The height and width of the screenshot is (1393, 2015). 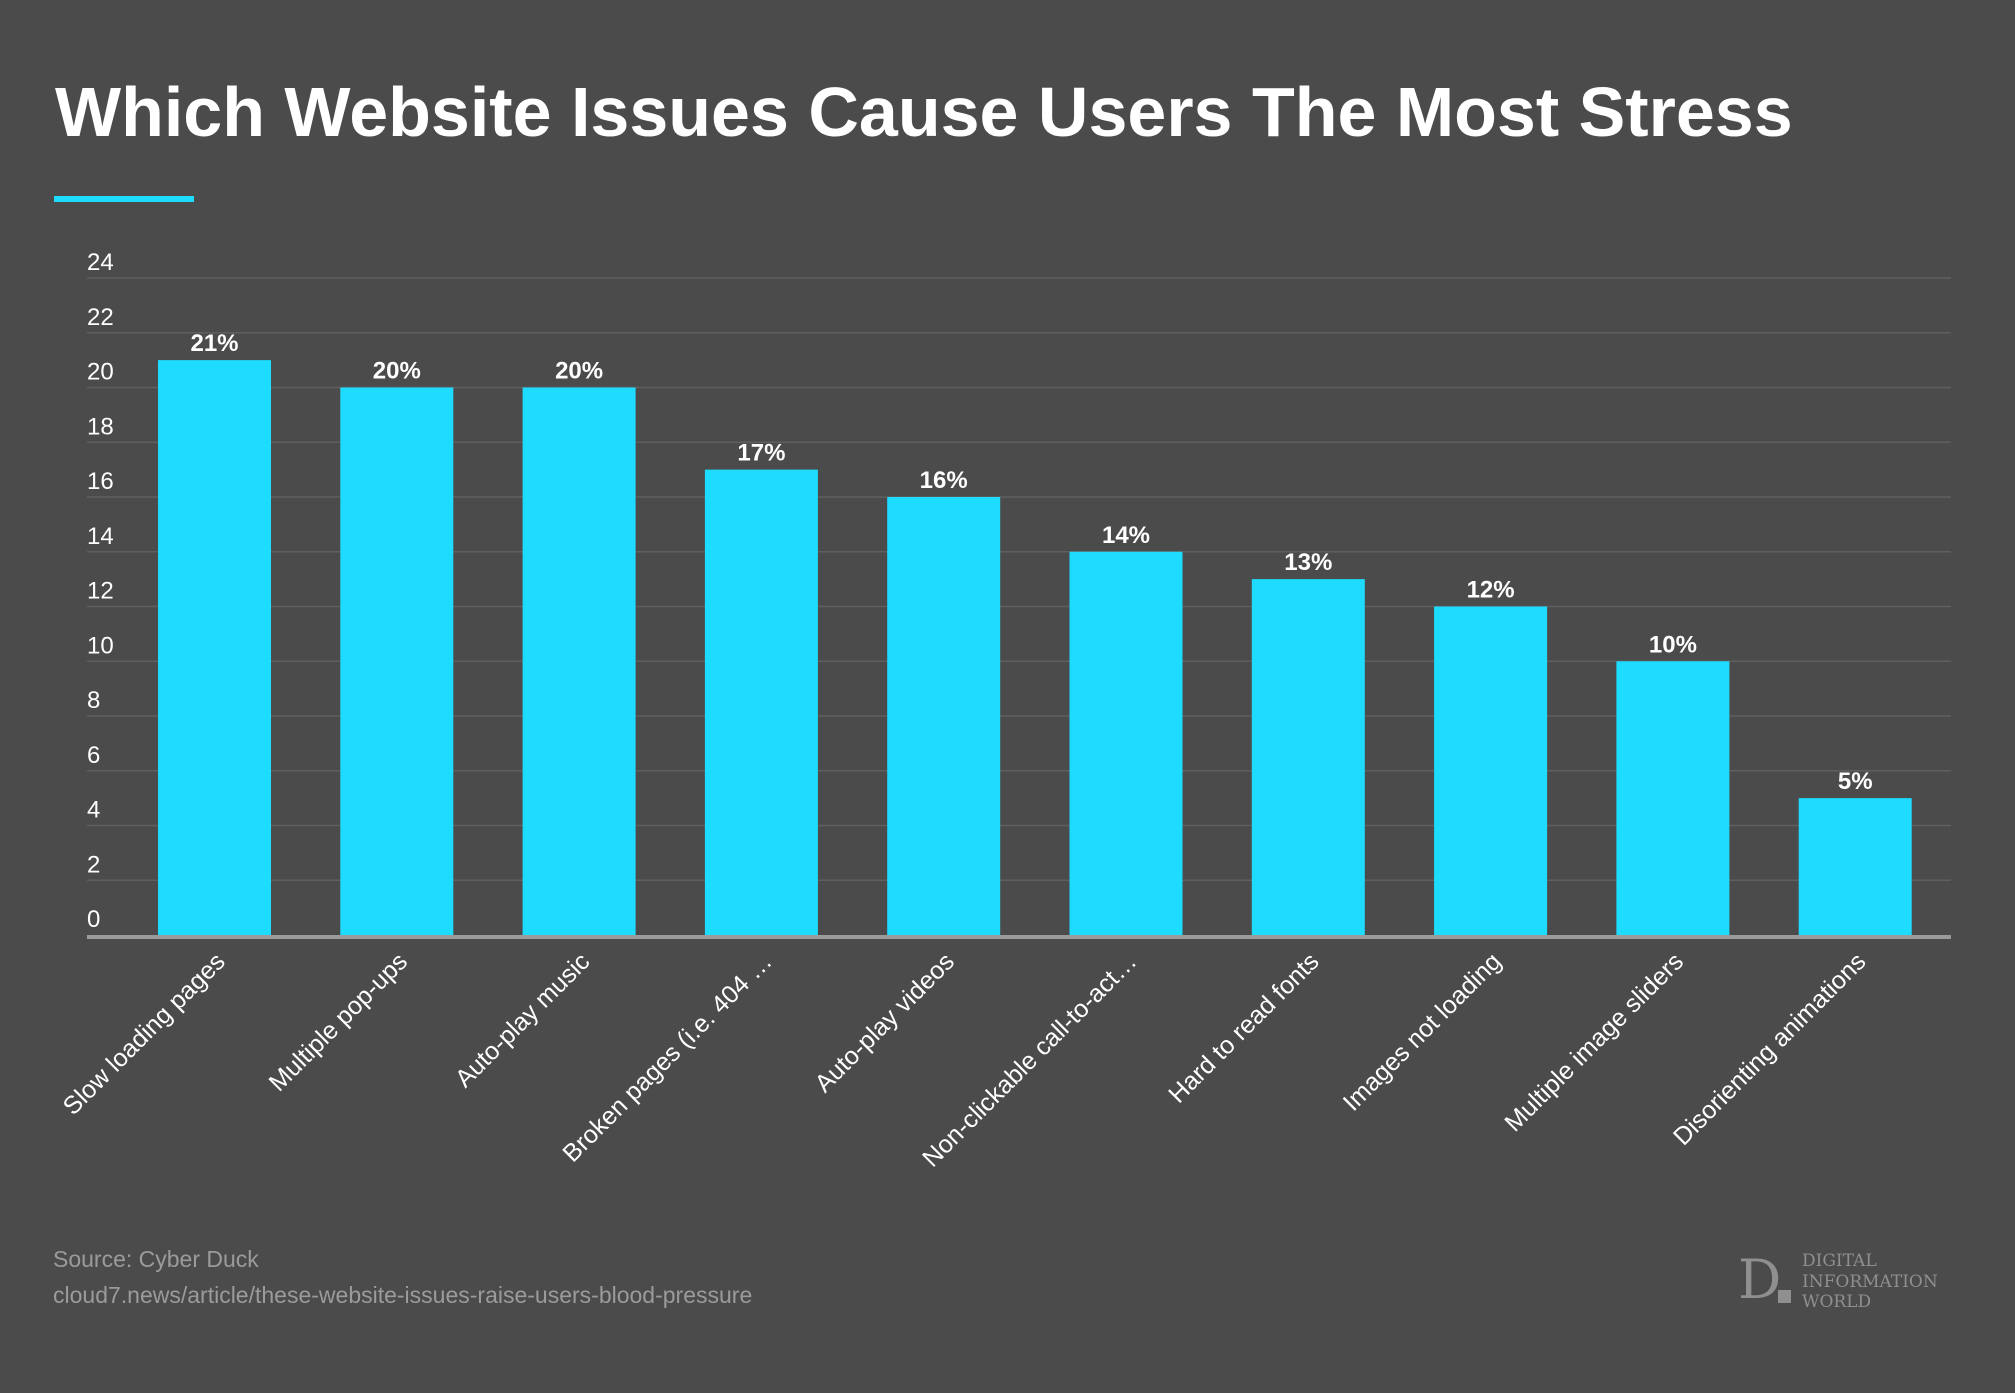 What do you see at coordinates (100, 372) in the screenshot?
I see `y-tick-label: 20` at bounding box center [100, 372].